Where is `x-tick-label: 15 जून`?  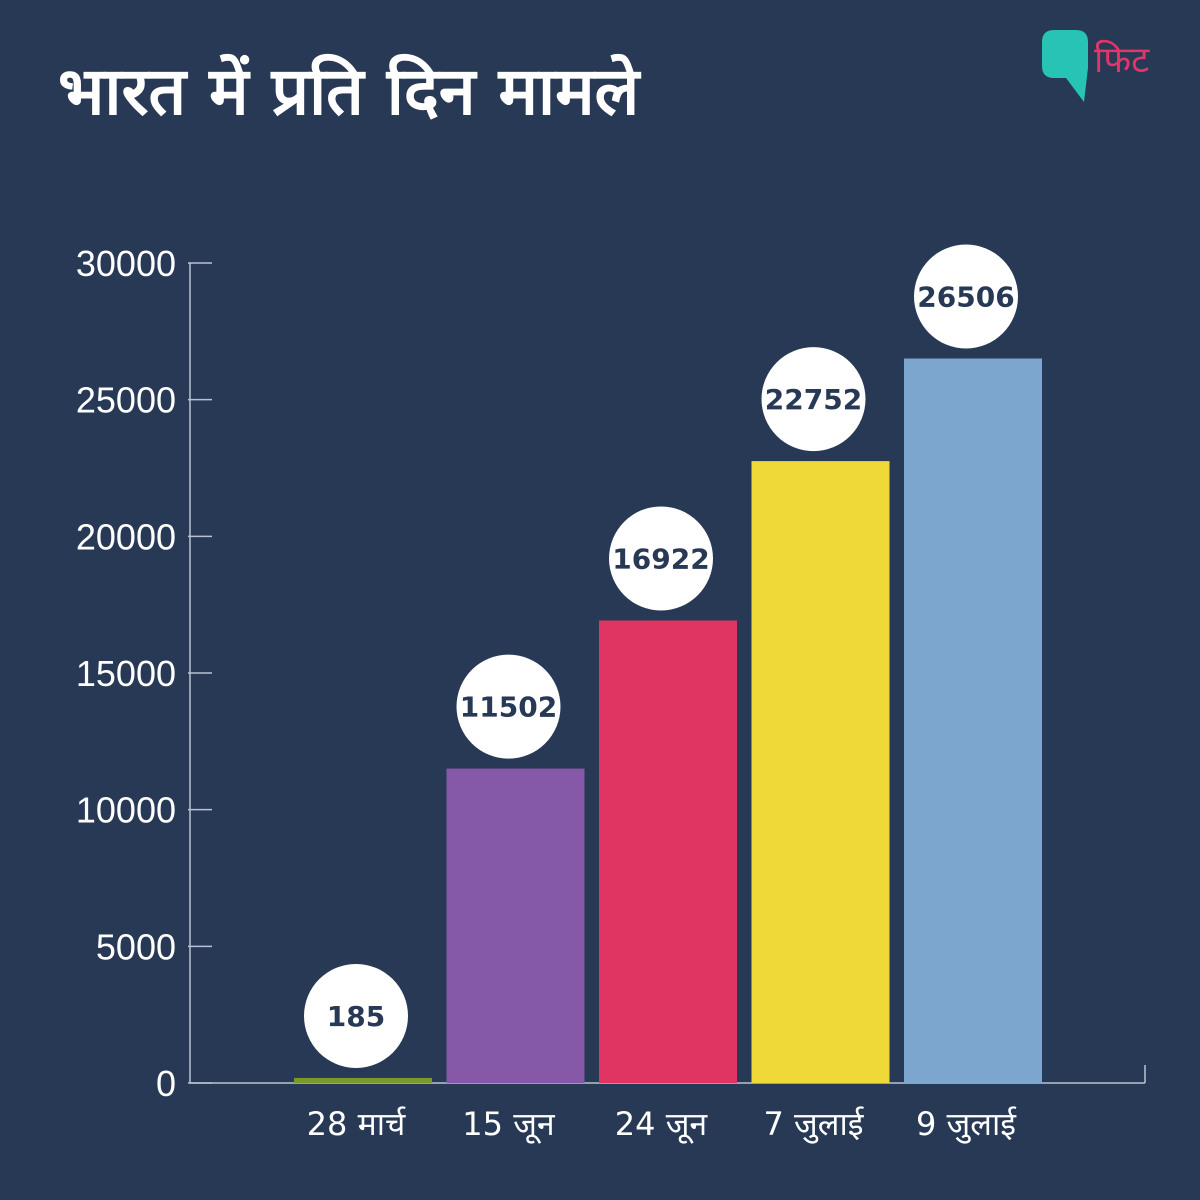 x-tick-label: 15 जून is located at coordinates (509, 1124).